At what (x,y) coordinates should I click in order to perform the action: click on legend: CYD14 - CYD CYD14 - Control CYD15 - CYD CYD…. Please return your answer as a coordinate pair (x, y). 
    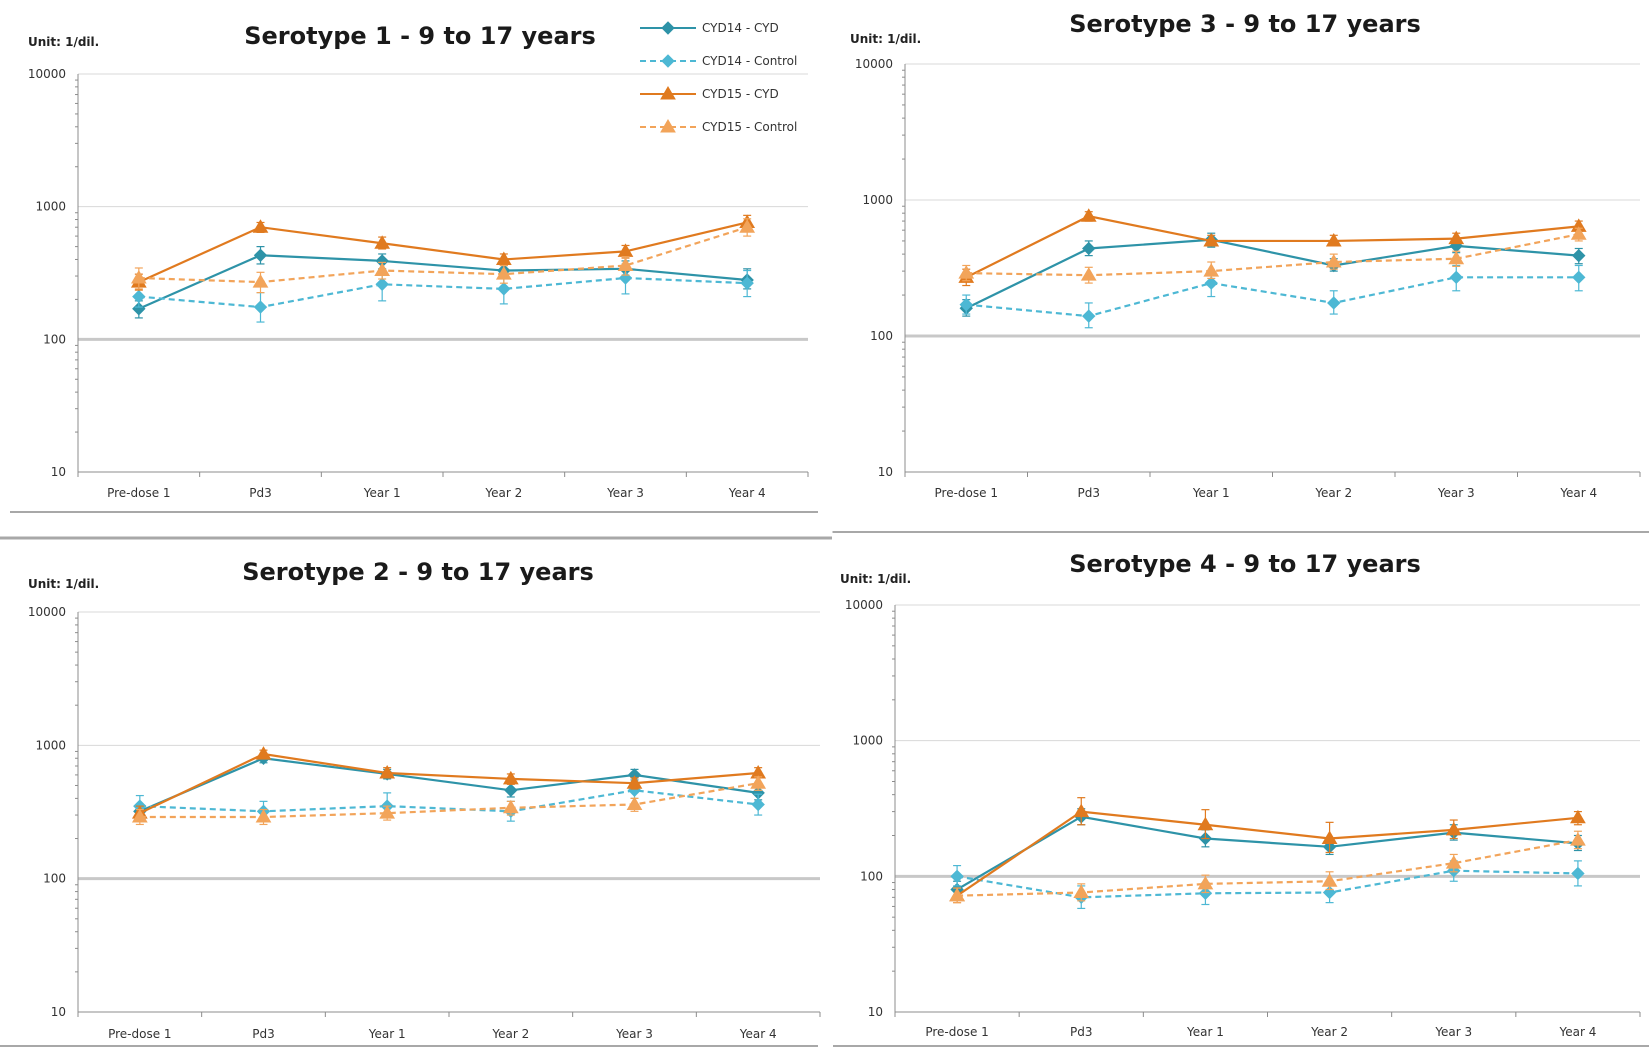
    Looking at the image, I should click on (718, 77).